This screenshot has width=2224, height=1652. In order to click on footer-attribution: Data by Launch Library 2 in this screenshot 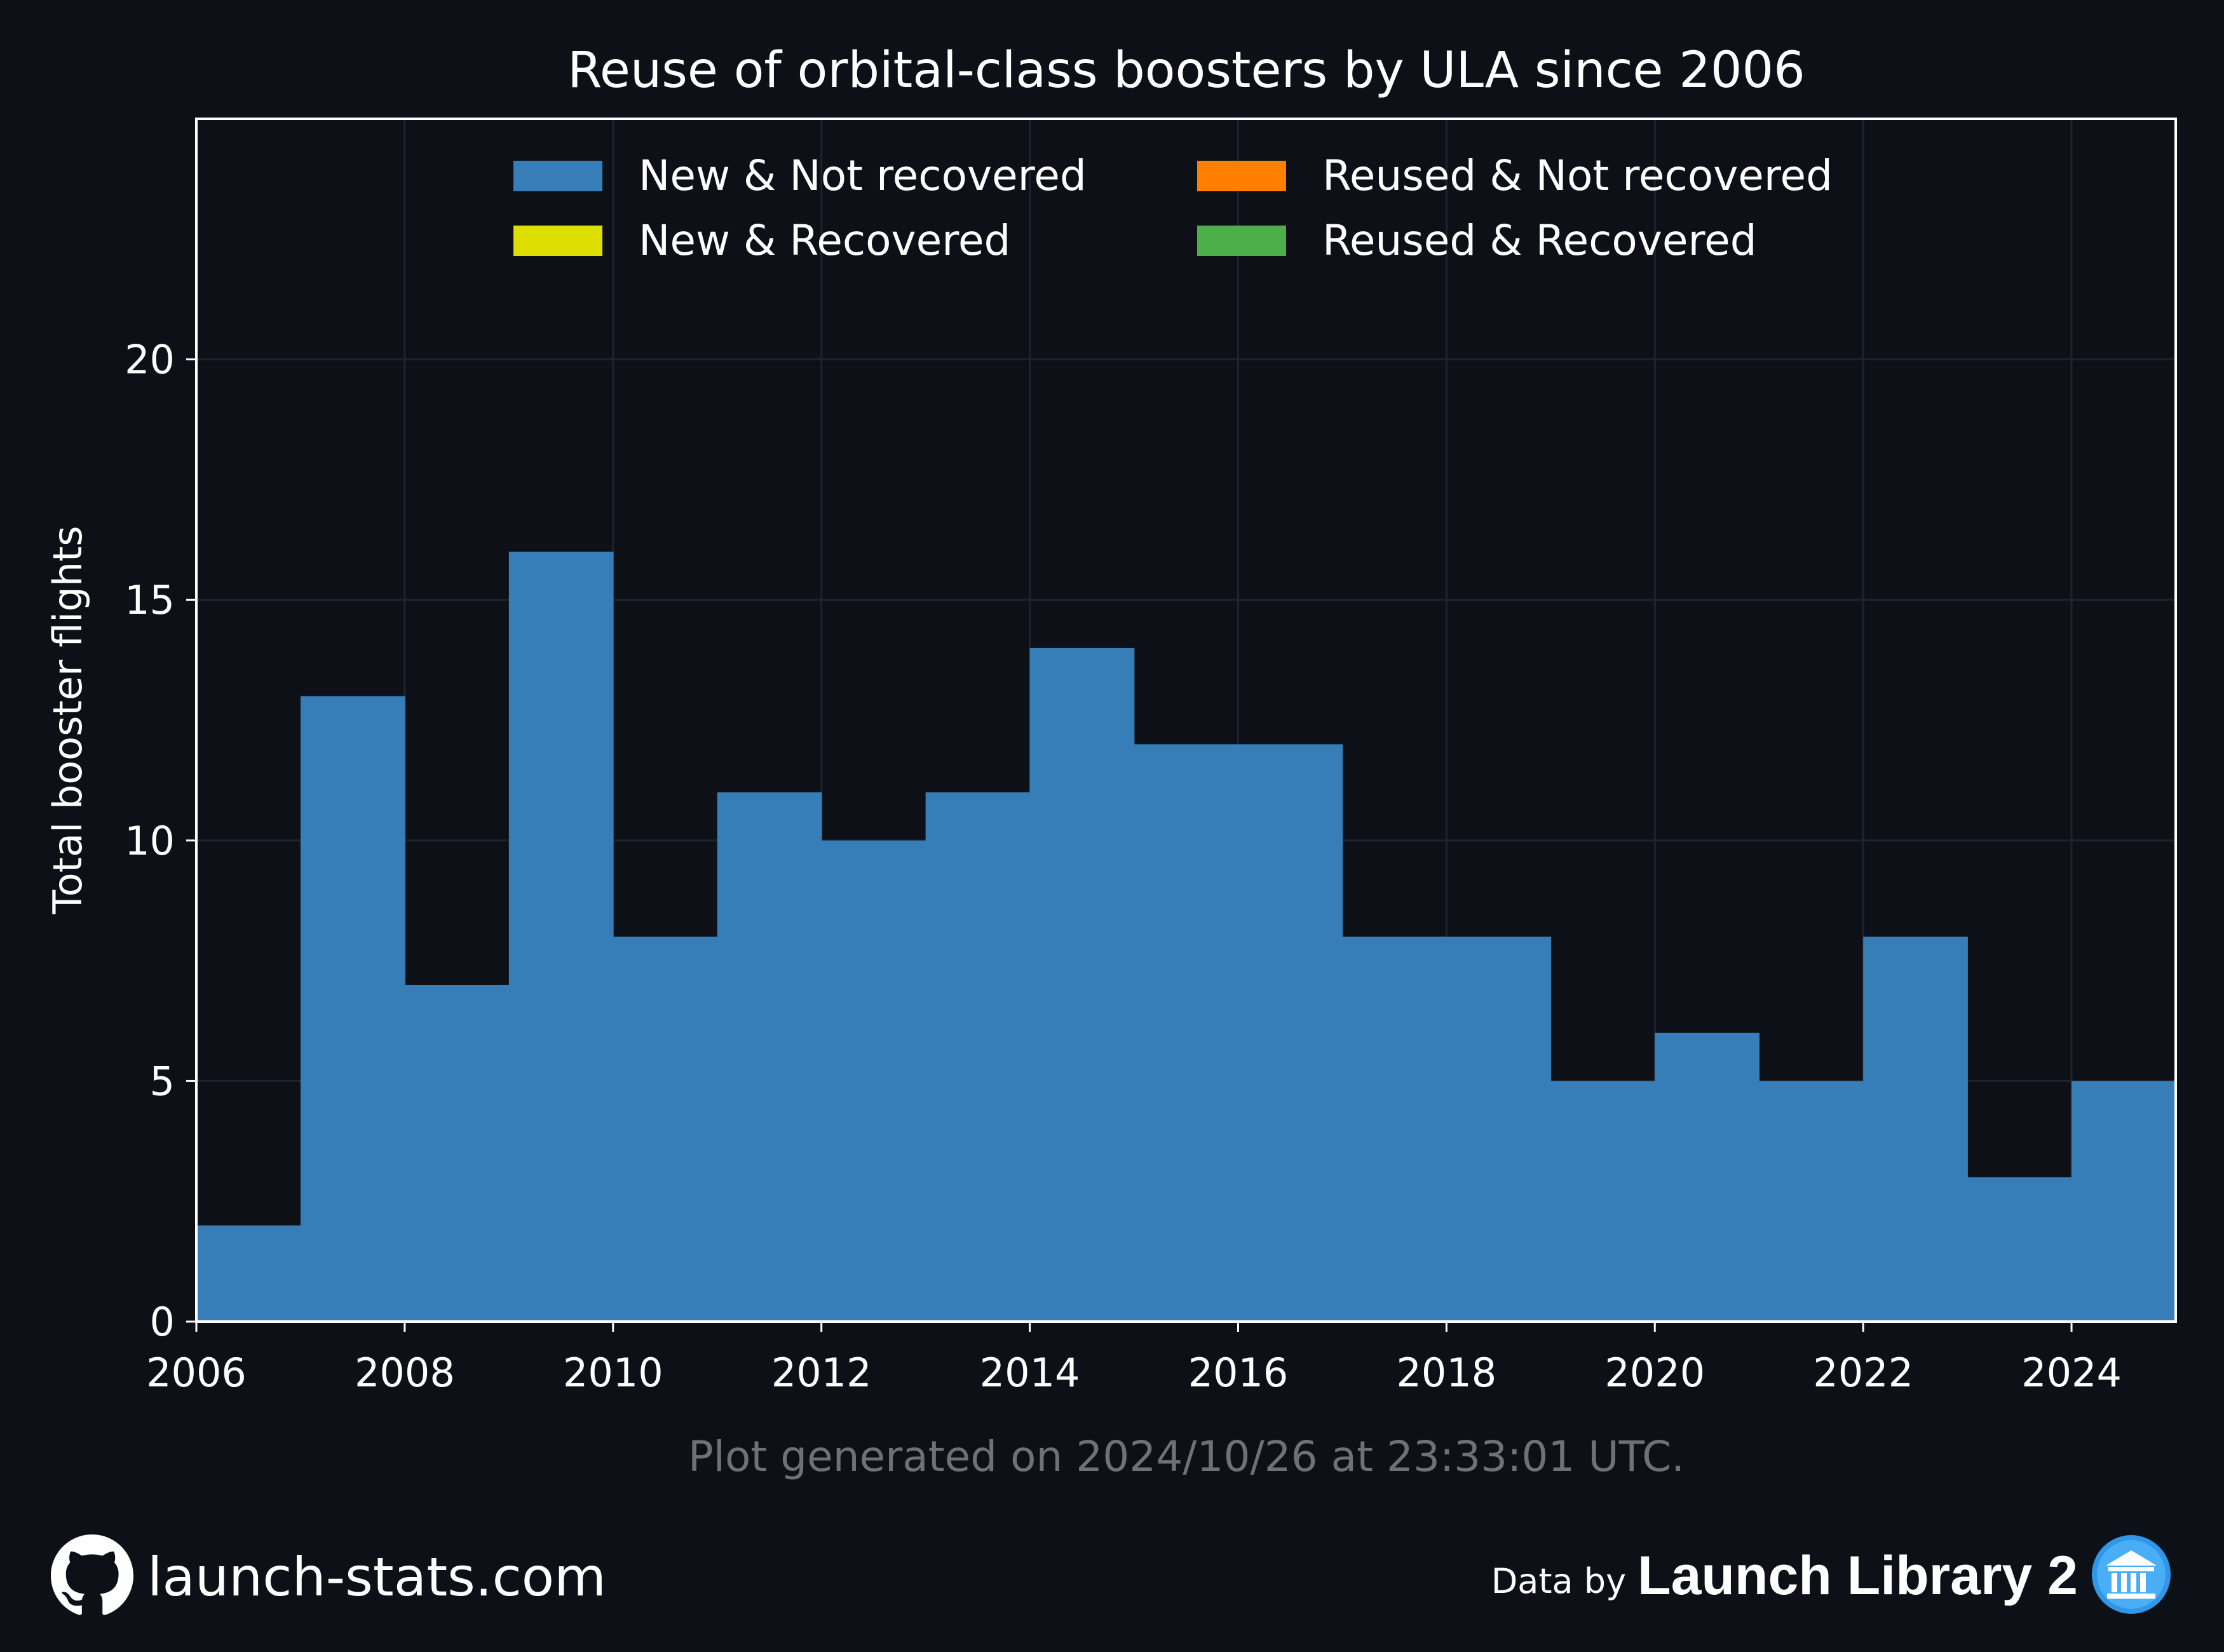, I will do `click(1832, 1576)`.